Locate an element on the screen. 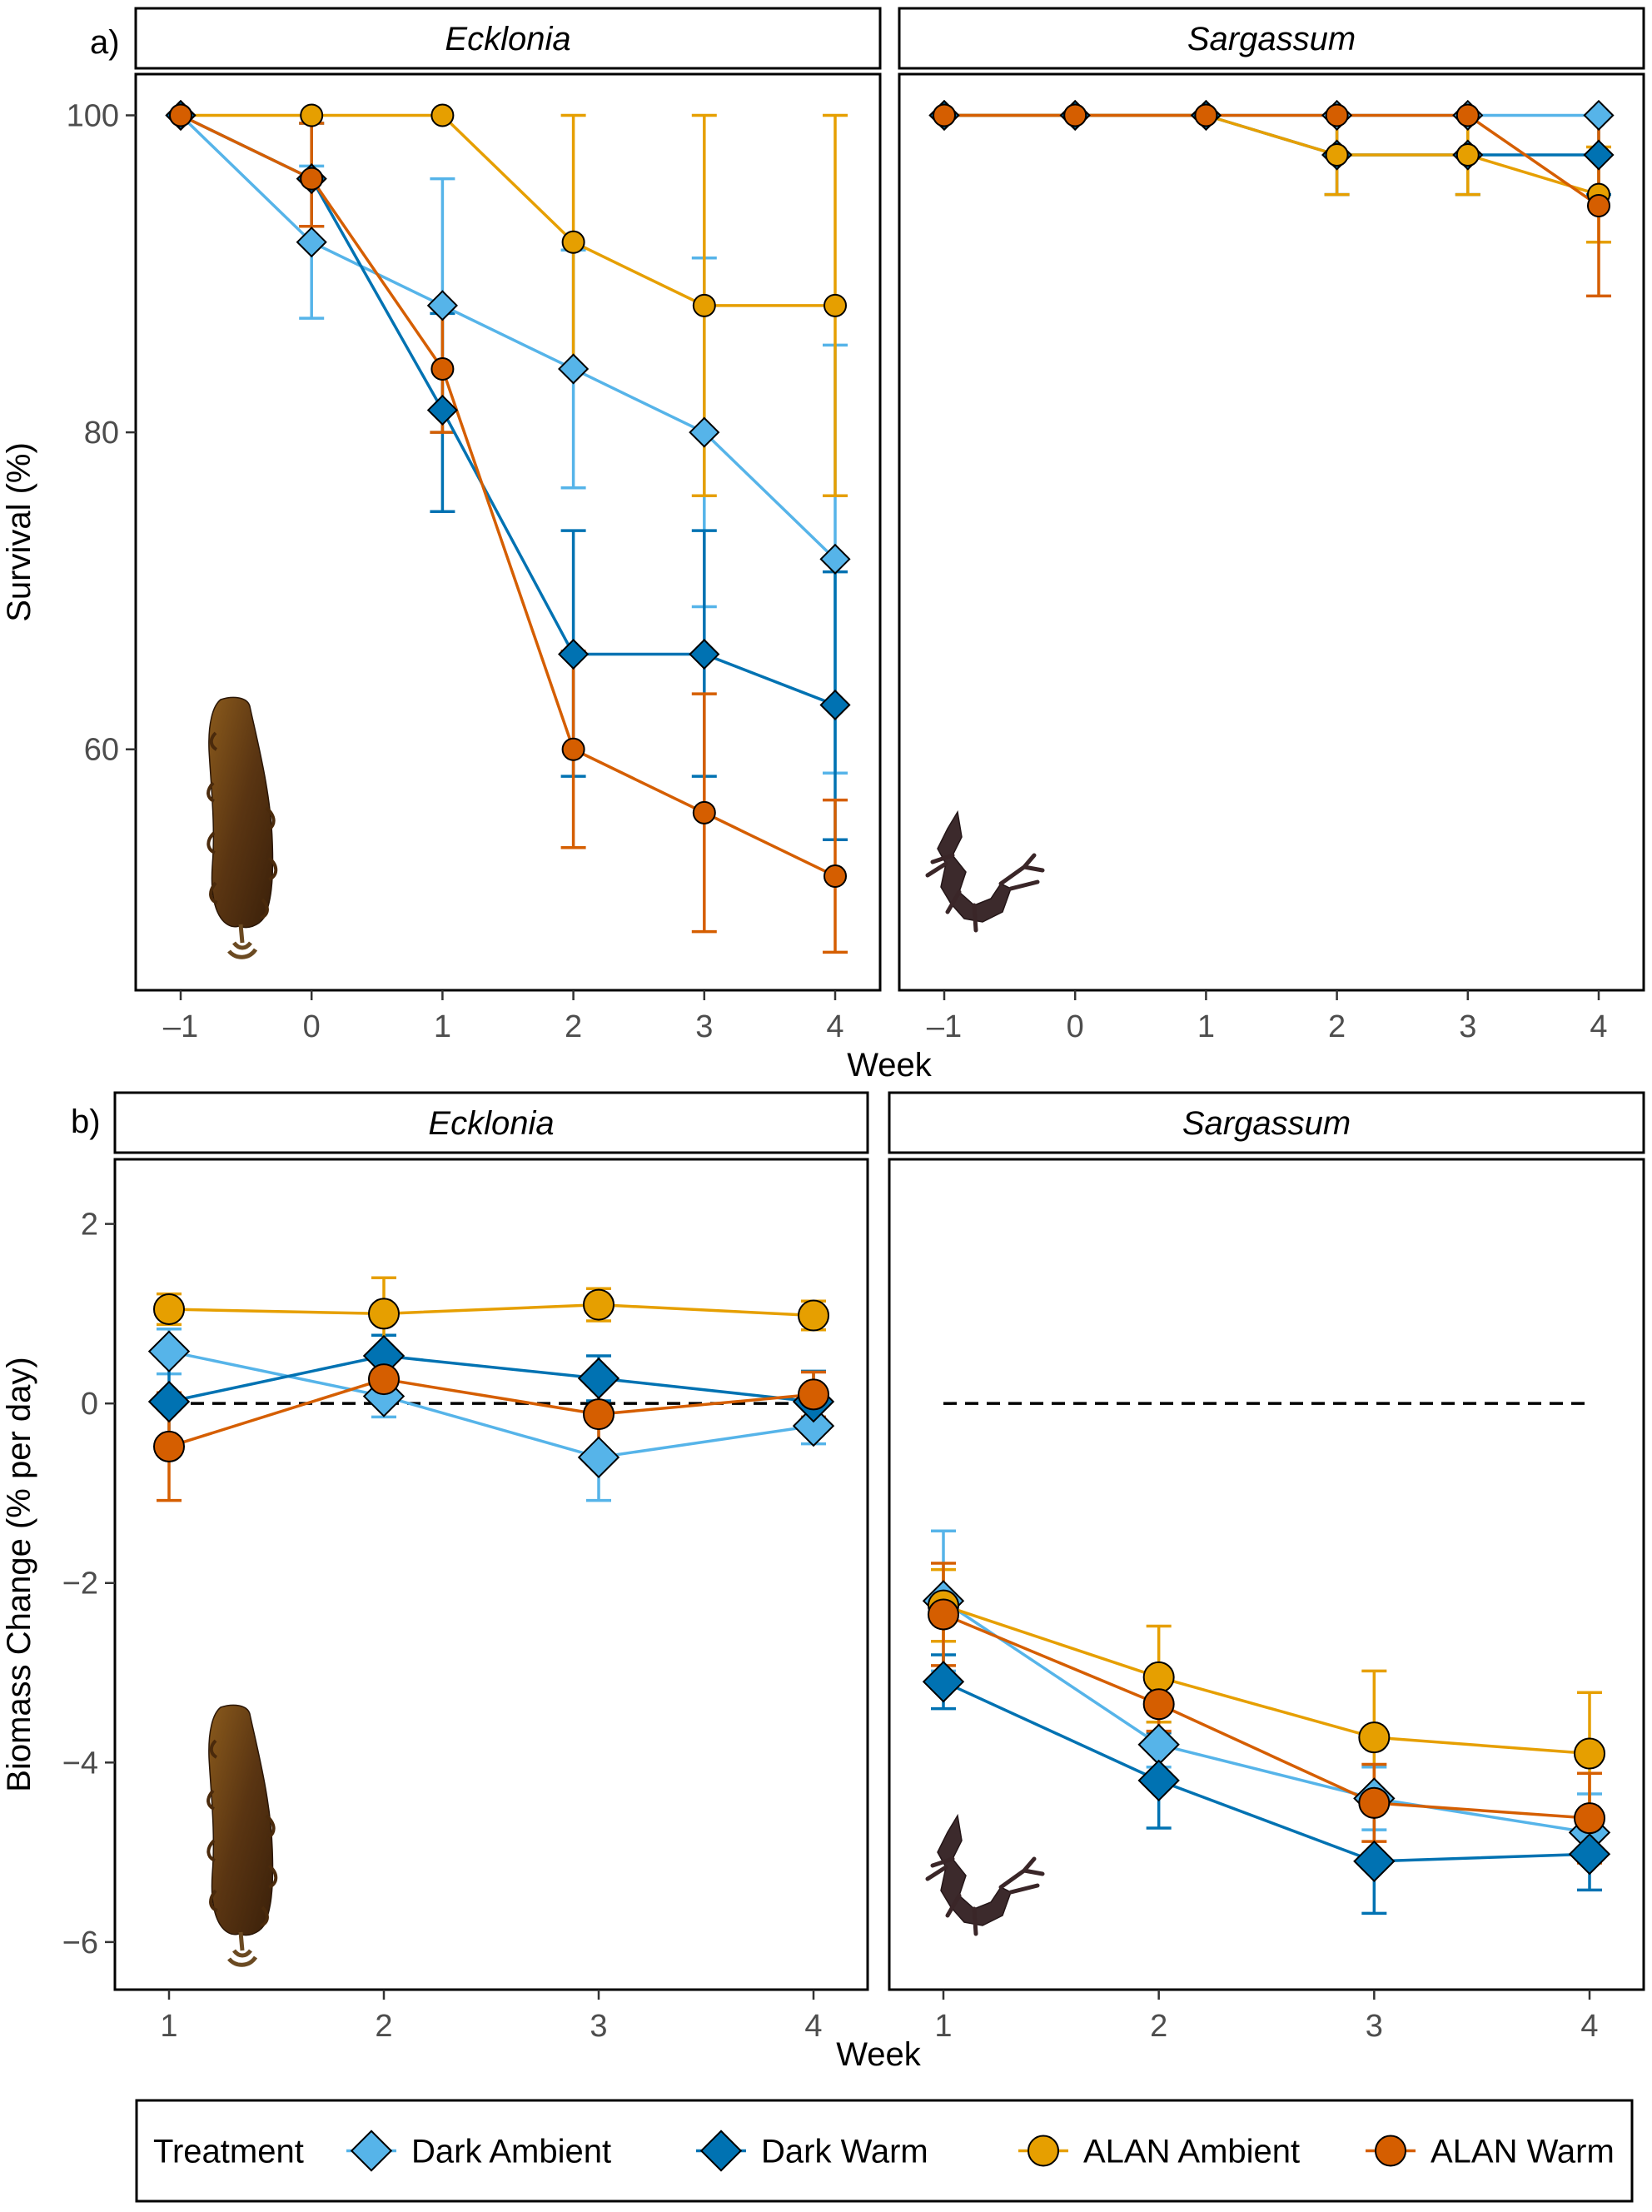 This screenshot has height=2212, width=1652. legend-key-alan-ambient is located at coordinates (1043, 2151).